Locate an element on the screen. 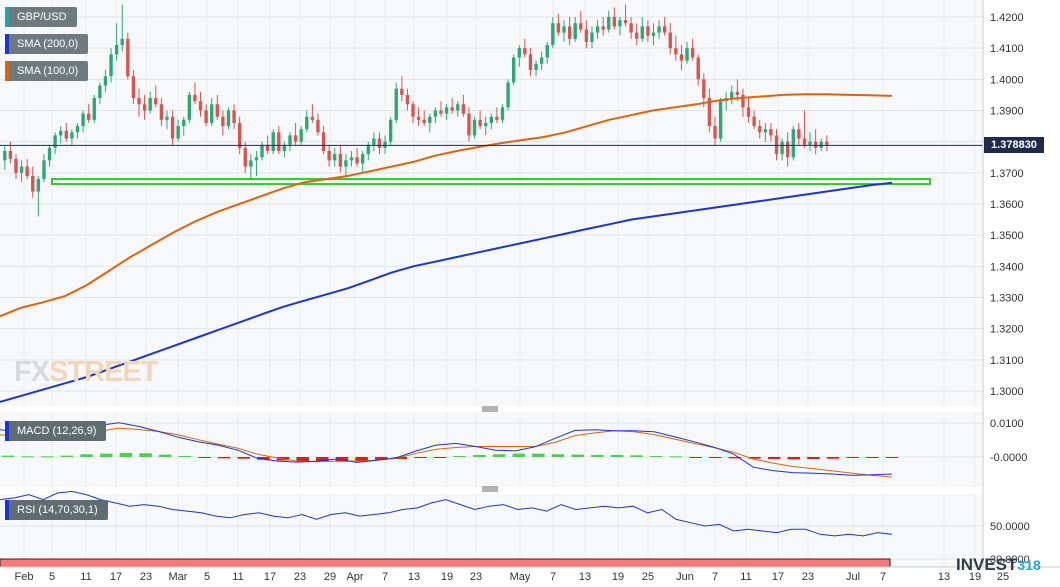  price-tick-label: 1.3200 is located at coordinates (1007, 330).